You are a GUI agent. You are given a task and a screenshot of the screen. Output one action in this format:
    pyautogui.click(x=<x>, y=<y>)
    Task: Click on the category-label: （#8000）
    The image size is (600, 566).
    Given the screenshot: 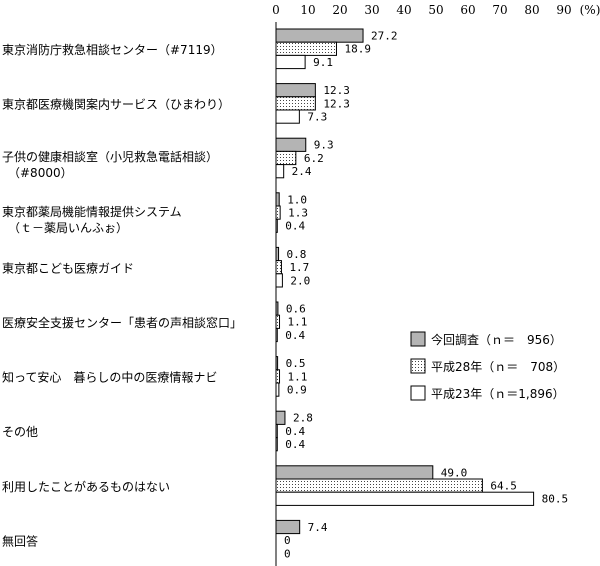 What is the action you would take?
    pyautogui.click(x=40, y=173)
    